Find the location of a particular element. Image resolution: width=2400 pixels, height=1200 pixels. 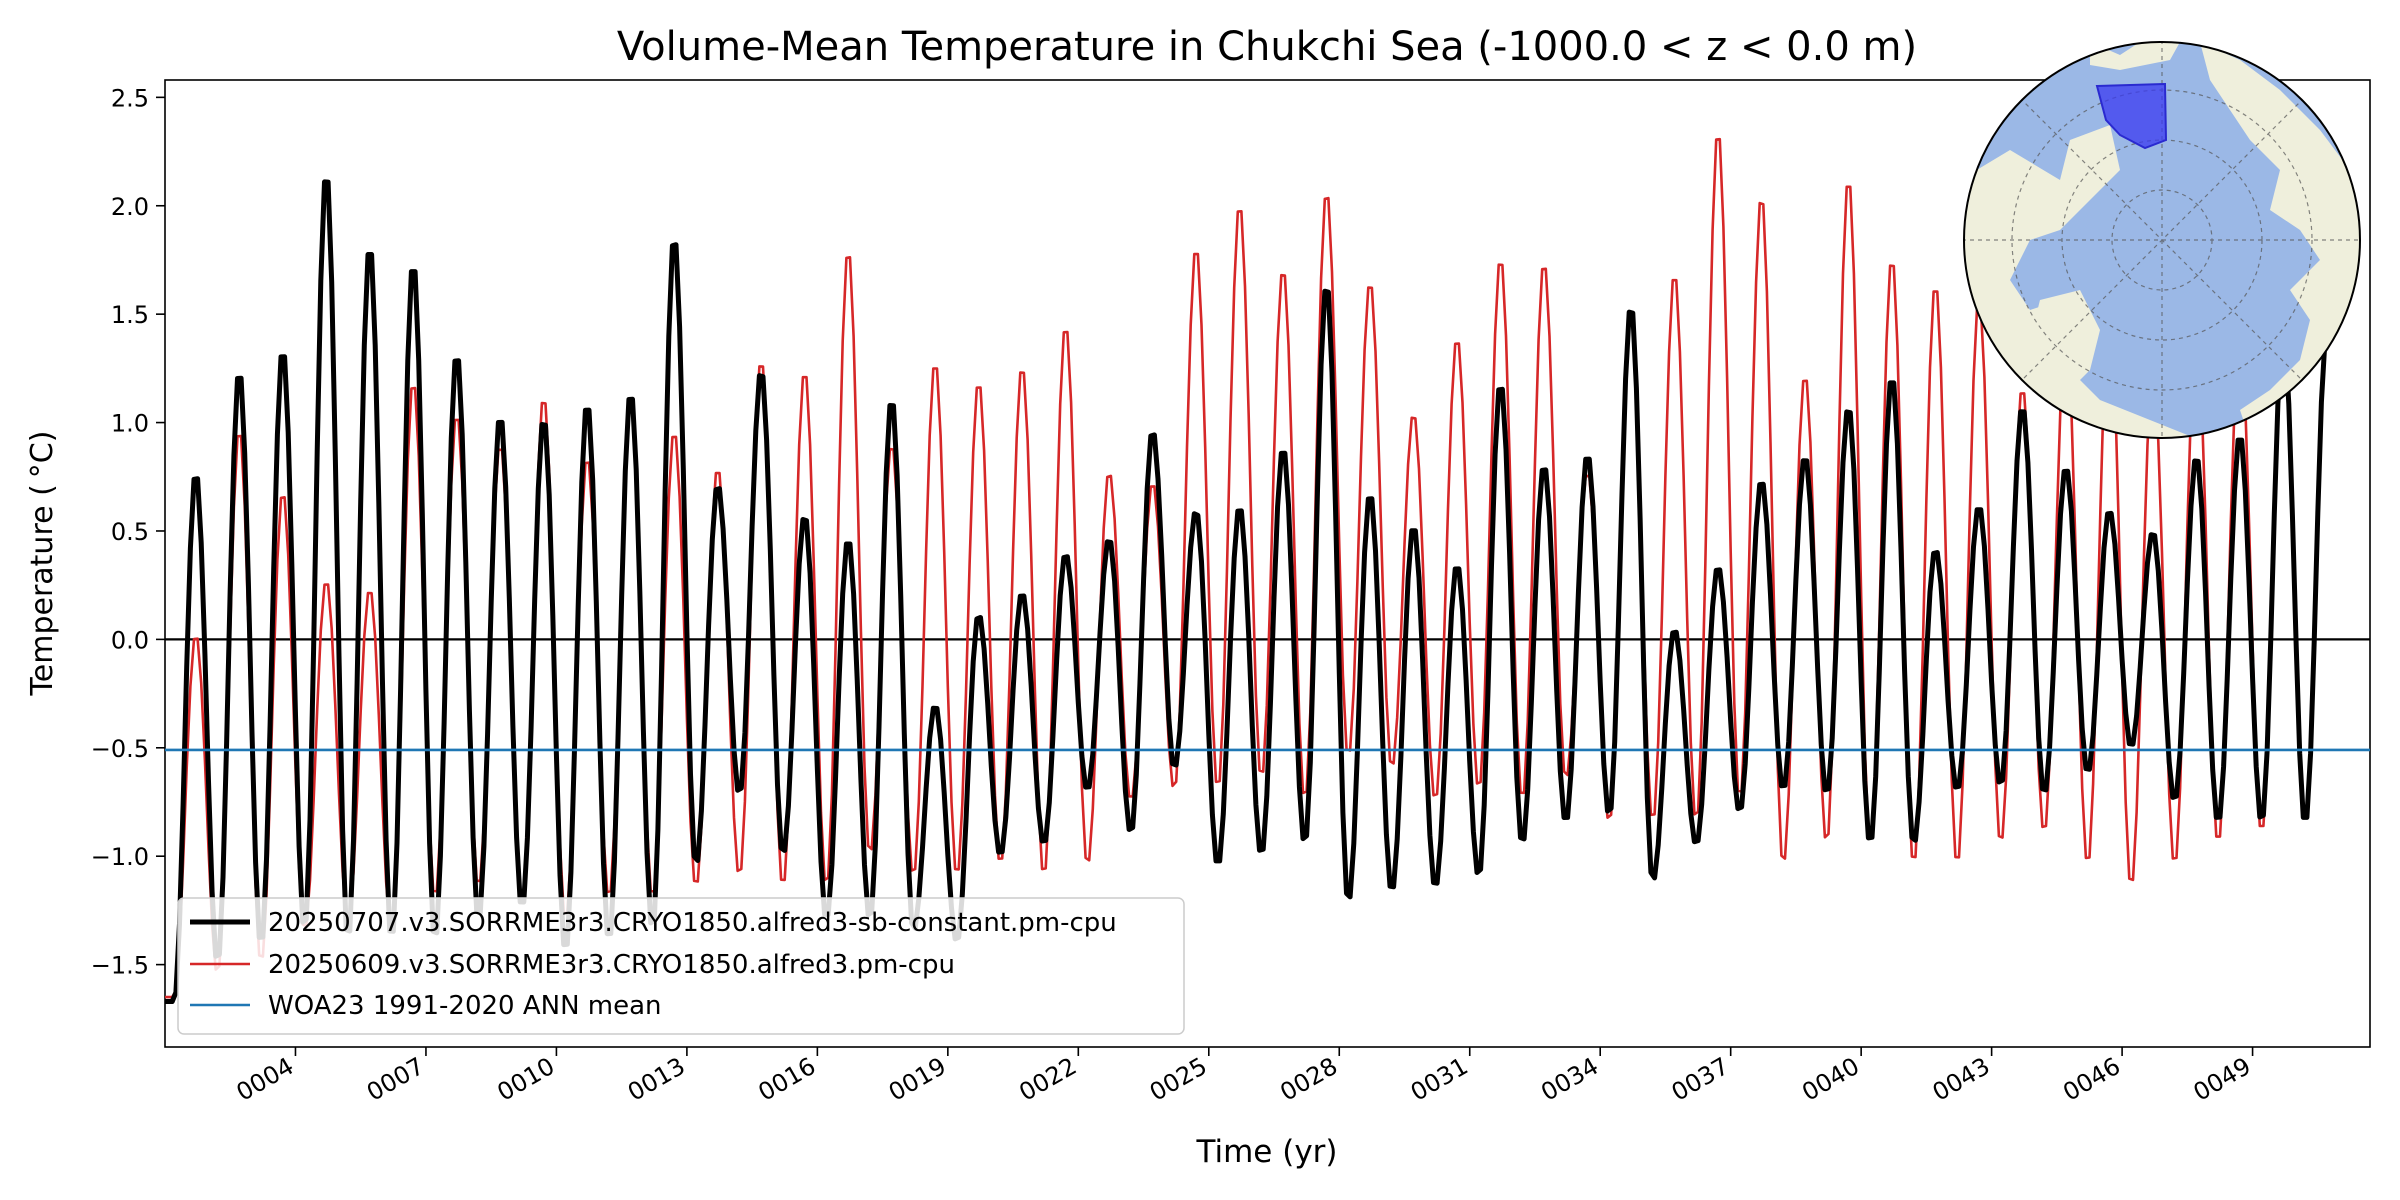

y-axis: −1.5 −1.0 −0.5 0.0 0.5 1.0 1.5 2.0 2.5 is located at coordinates (128, 532).